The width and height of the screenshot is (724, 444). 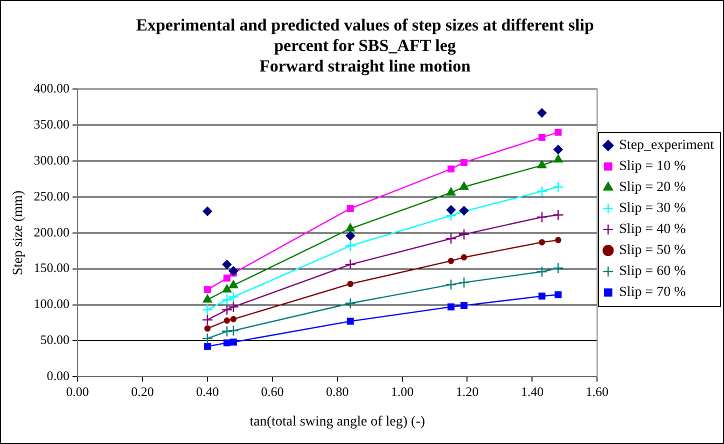 I want to click on legend-label: Slip = 20 %, so click(x=652, y=188).